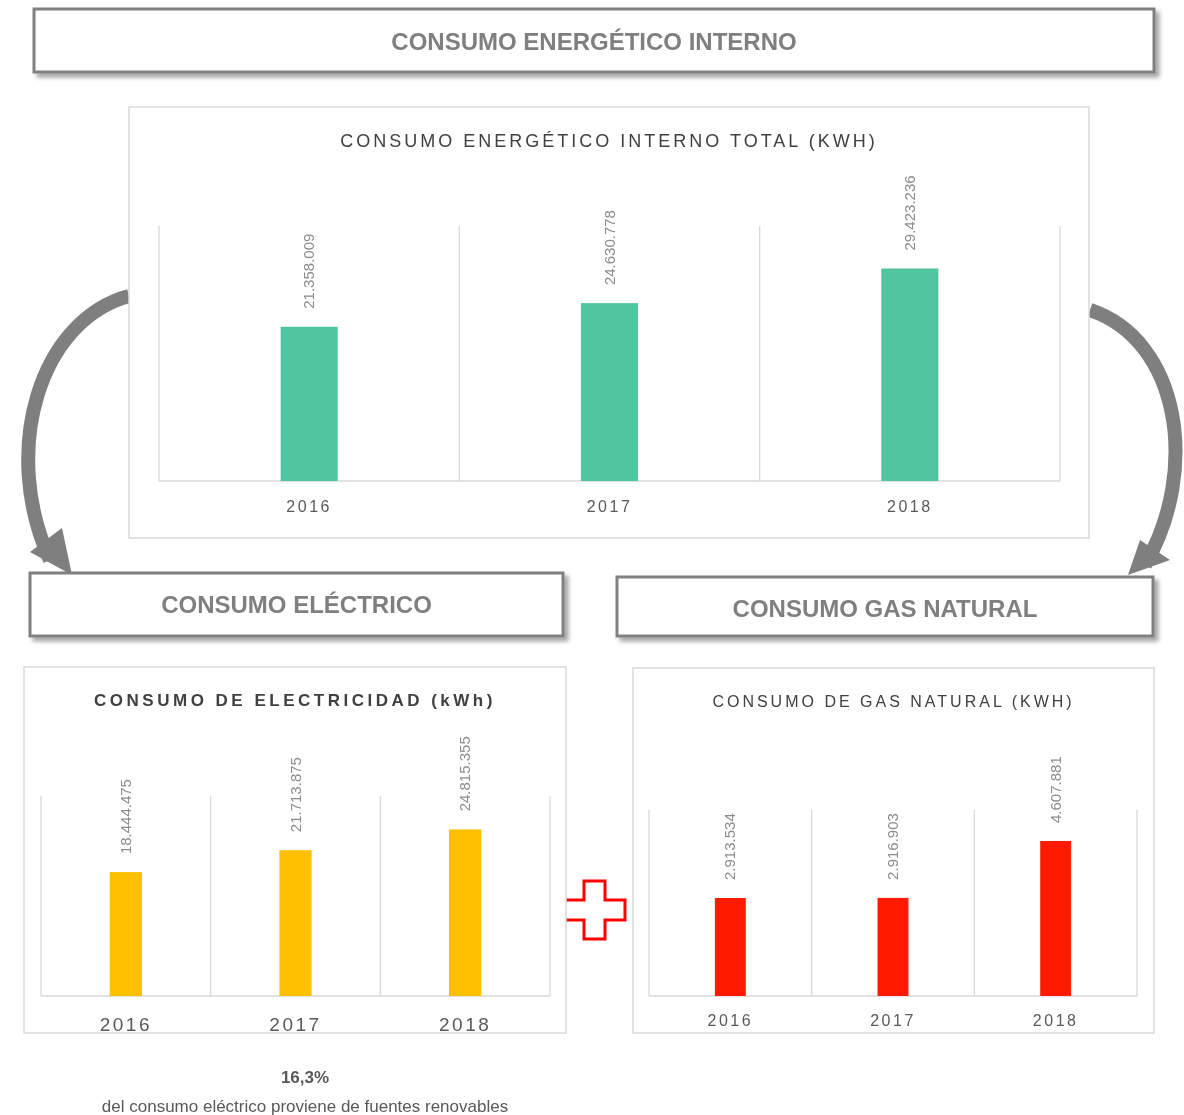 This screenshot has width=1184, height=1115. What do you see at coordinates (609, 248) in the screenshot?
I see `data-label: 24.630.778` at bounding box center [609, 248].